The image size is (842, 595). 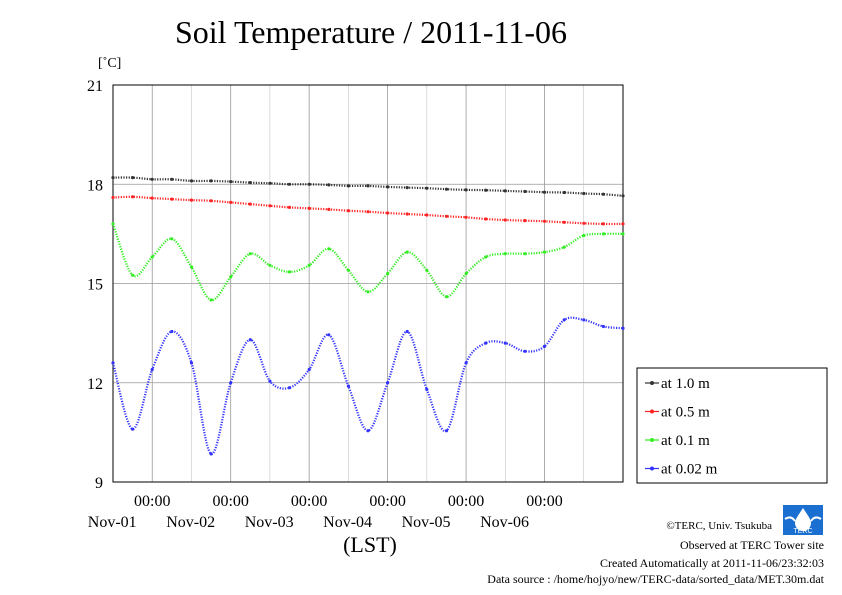 I want to click on y-axis-unit-label: [˚C], so click(x=110, y=63).